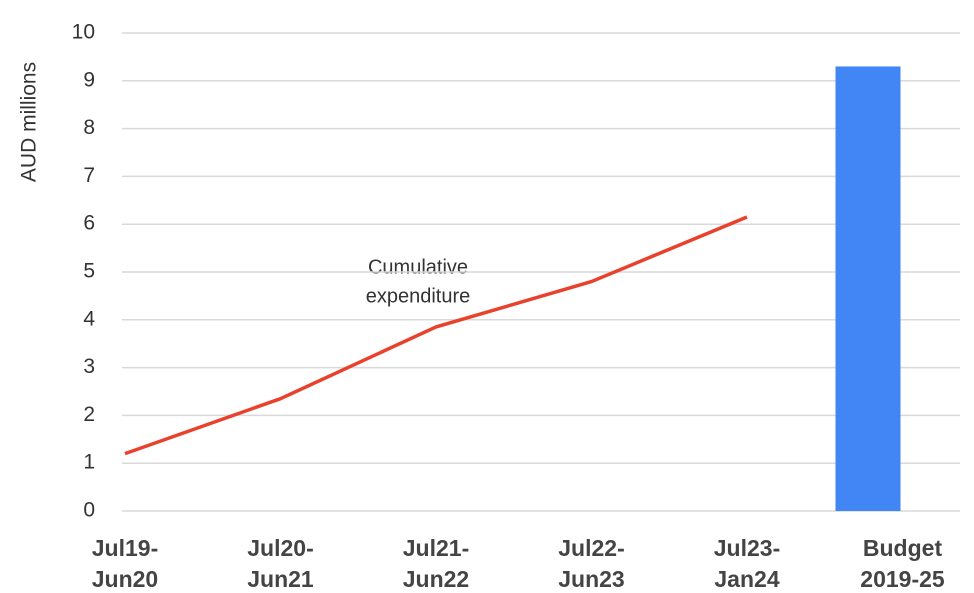  I want to click on y-tick-label: 6, so click(89, 223).